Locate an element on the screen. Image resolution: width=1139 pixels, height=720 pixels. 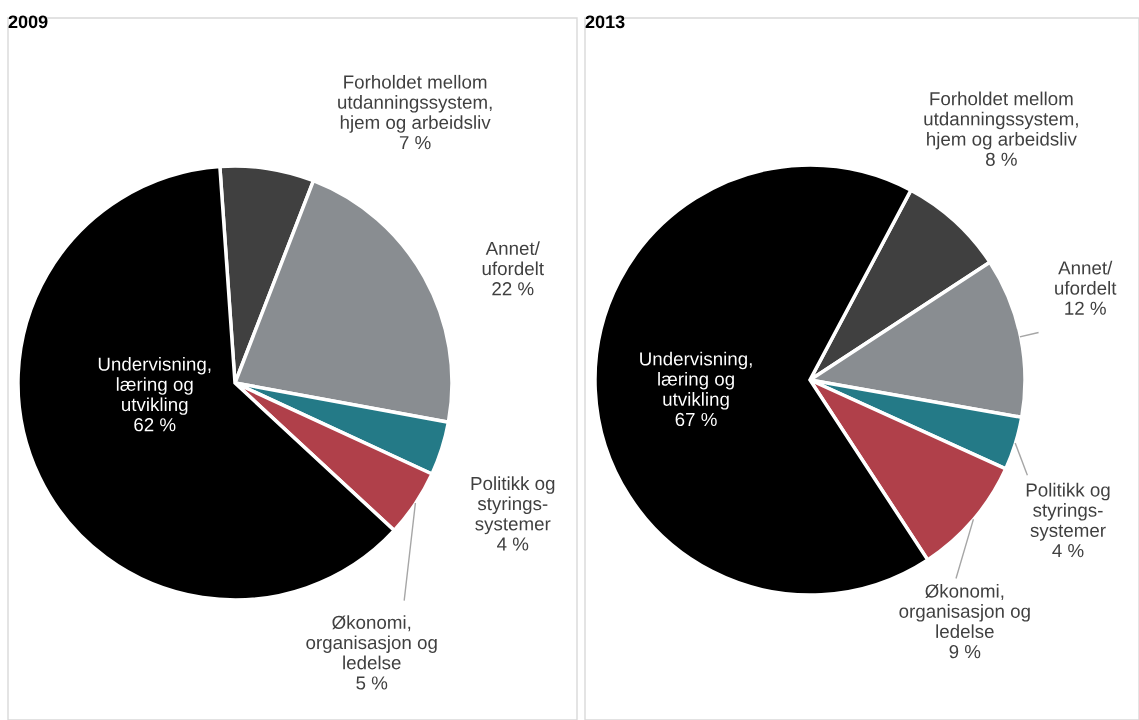
data-label: 5 % is located at coordinates (372, 683).